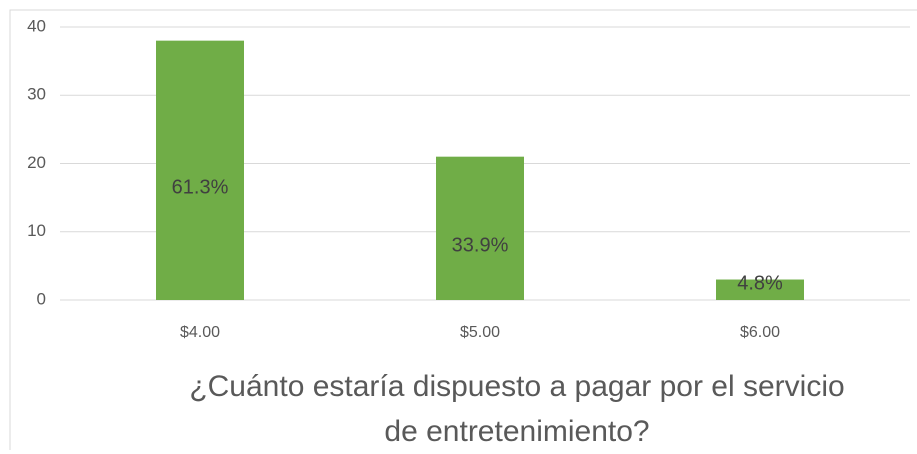  What do you see at coordinates (200, 332) in the screenshot?
I see `x-tick-label: $4.00` at bounding box center [200, 332].